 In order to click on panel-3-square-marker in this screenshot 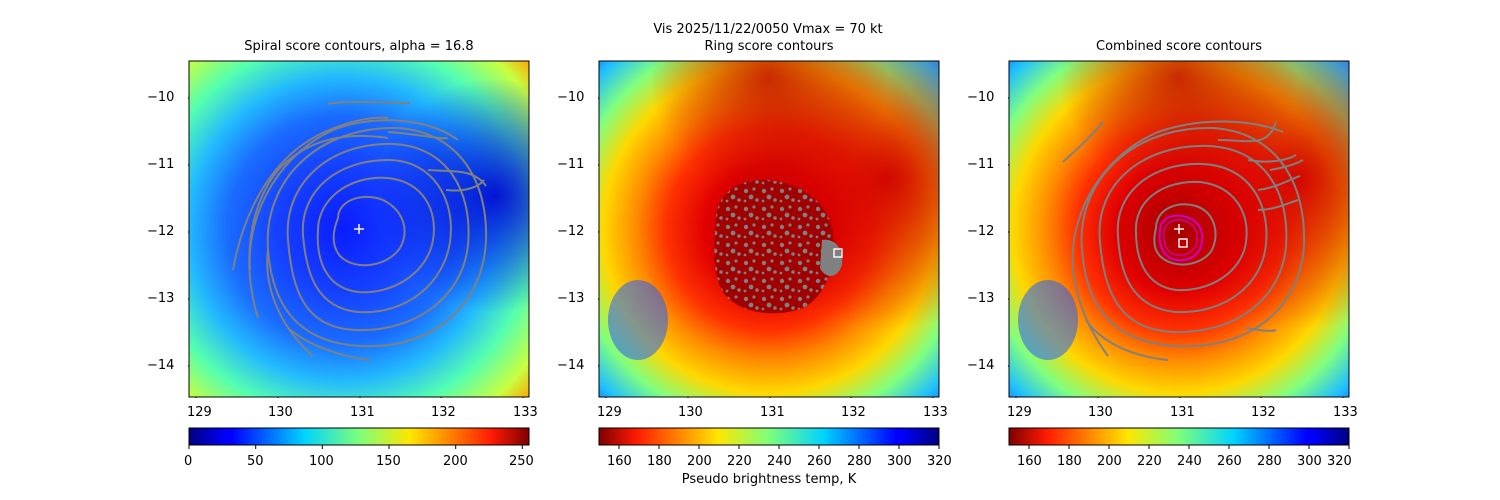, I will do `click(1183, 243)`.